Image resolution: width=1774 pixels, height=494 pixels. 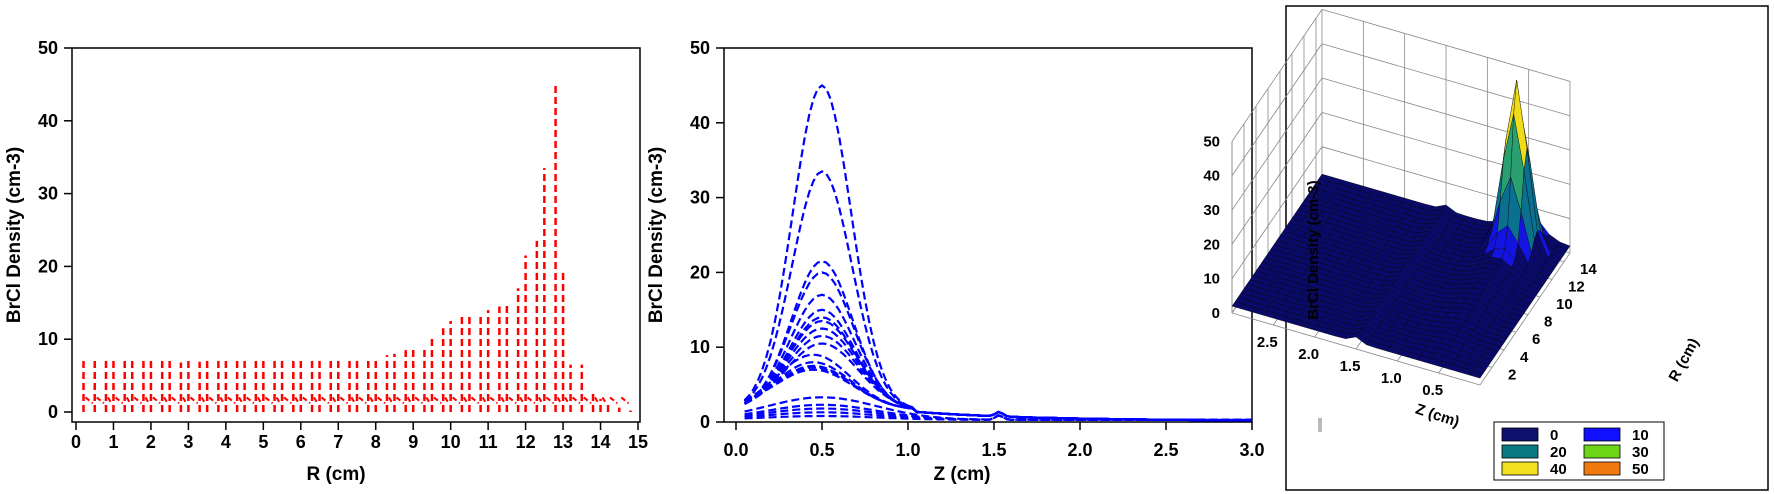 I want to click on x-tick-label: 5, so click(x=263, y=442).